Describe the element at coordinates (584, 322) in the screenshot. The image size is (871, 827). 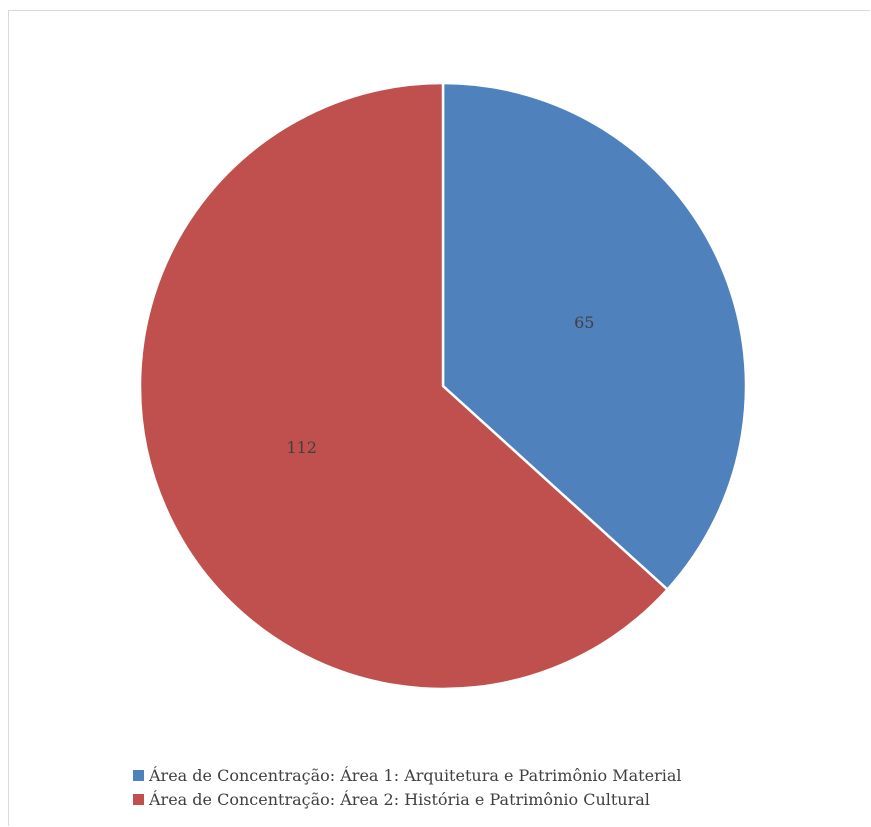
I see `data-label-slice-1: 65` at that location.